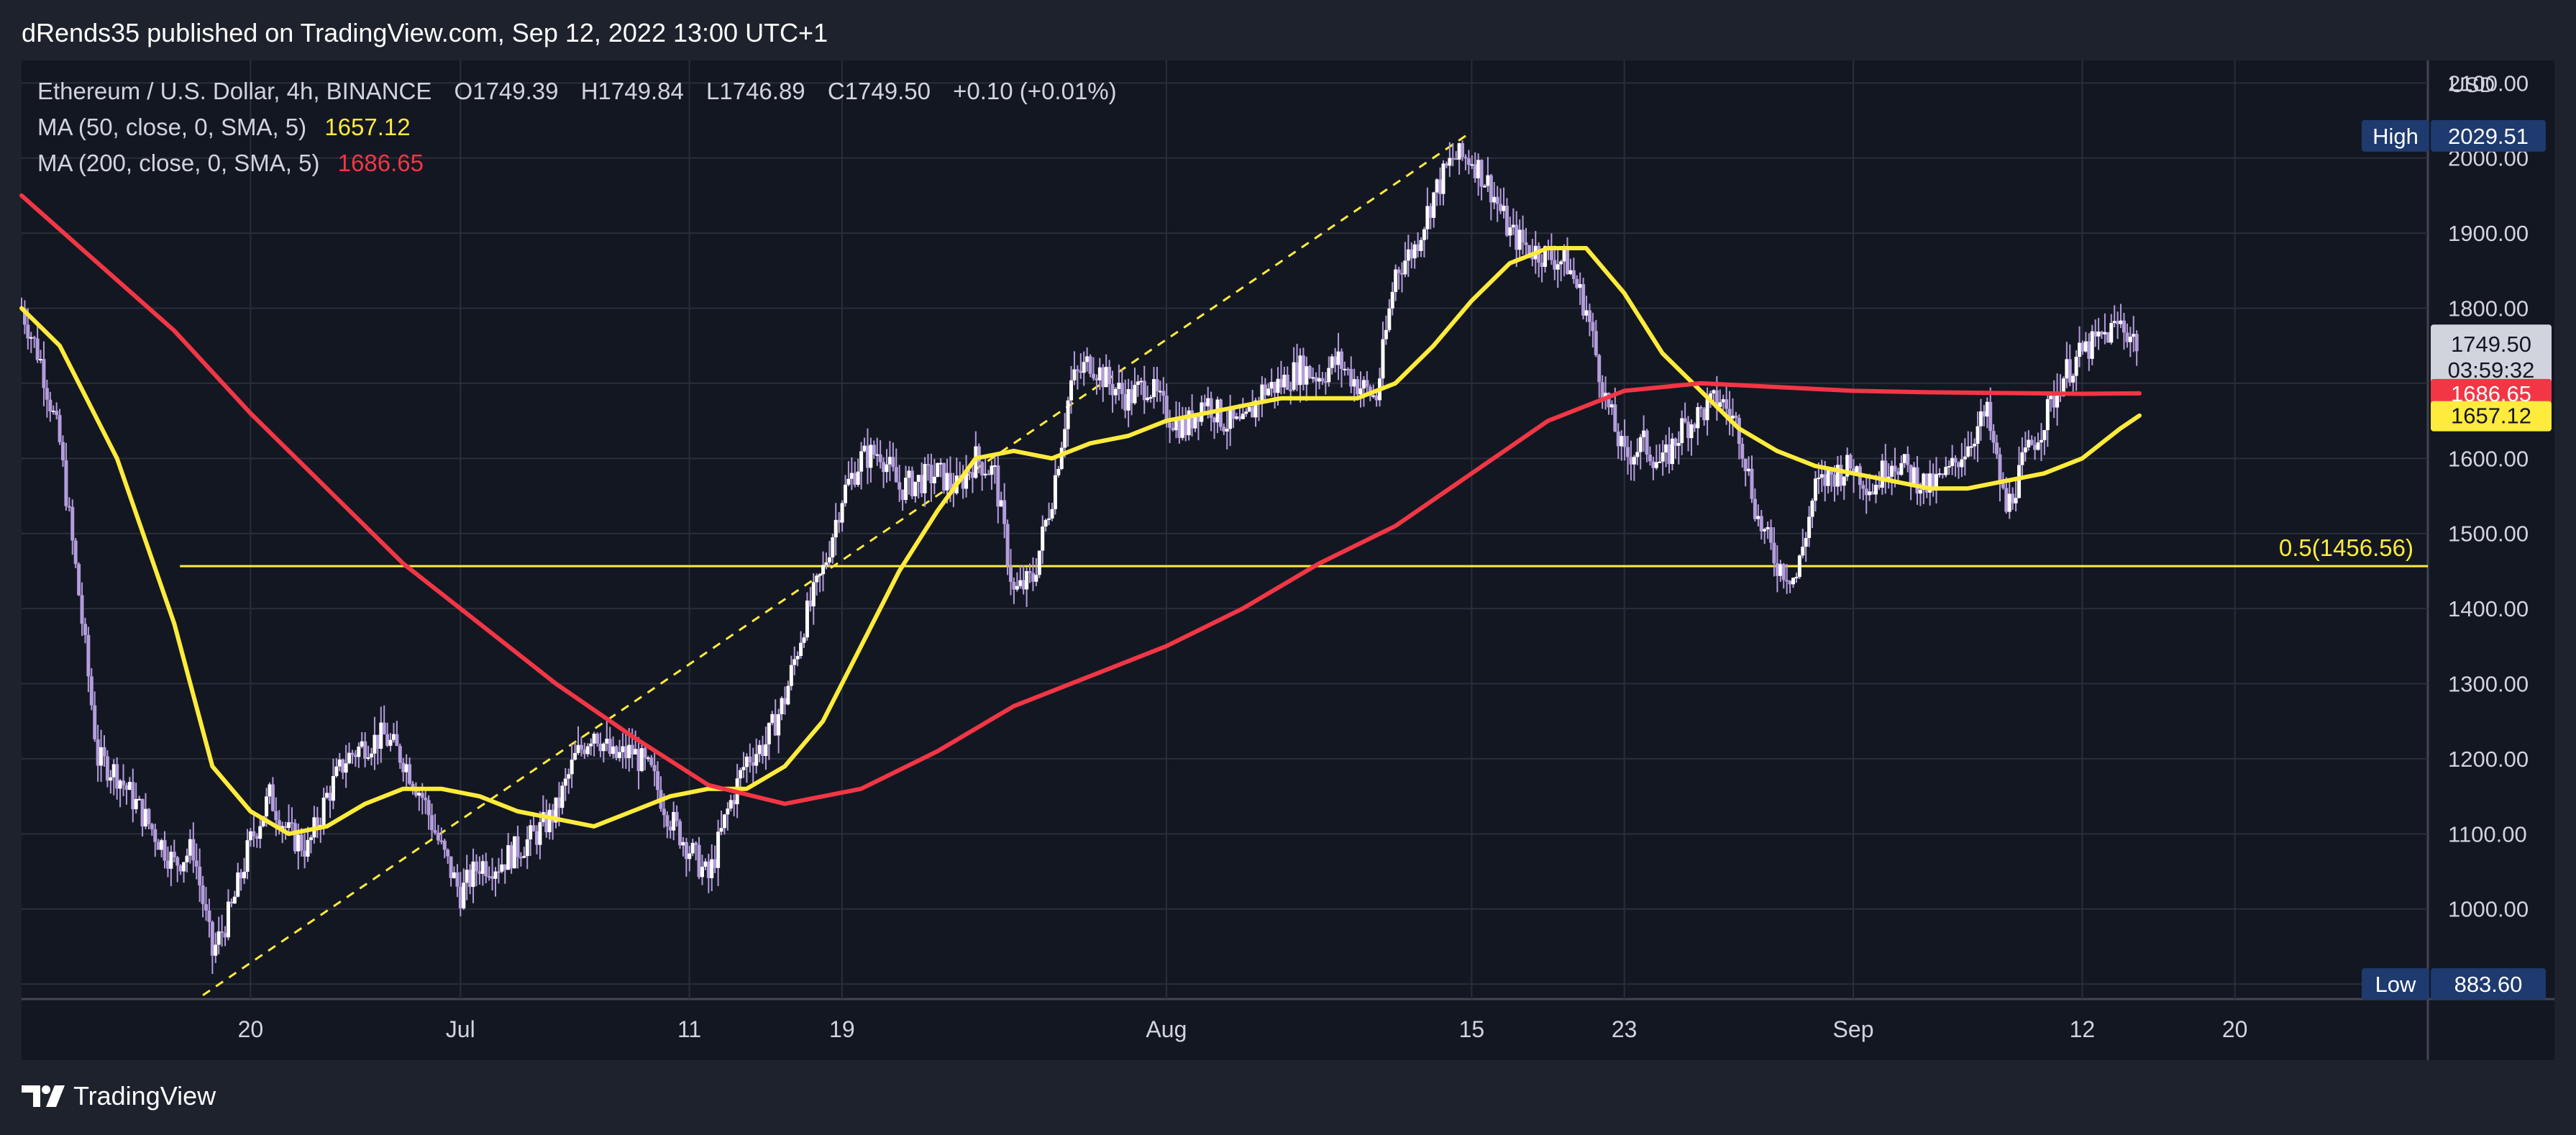 This screenshot has height=1135, width=2576. I want to click on tradingview-logo-icon, so click(43, 1096).